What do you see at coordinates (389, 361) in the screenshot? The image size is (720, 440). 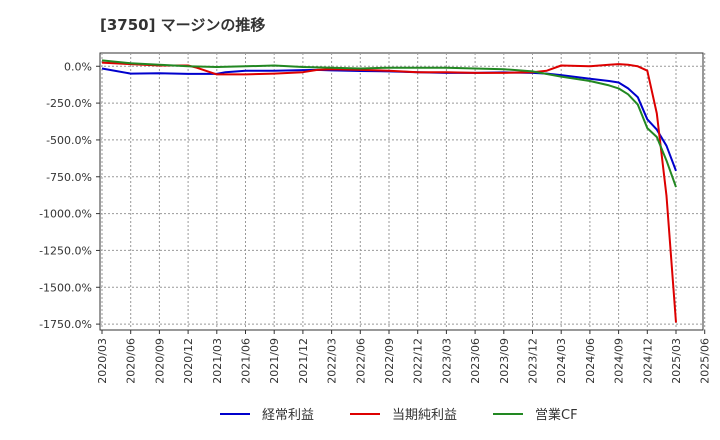 I see `x-tick-label: 2022/09` at bounding box center [389, 361].